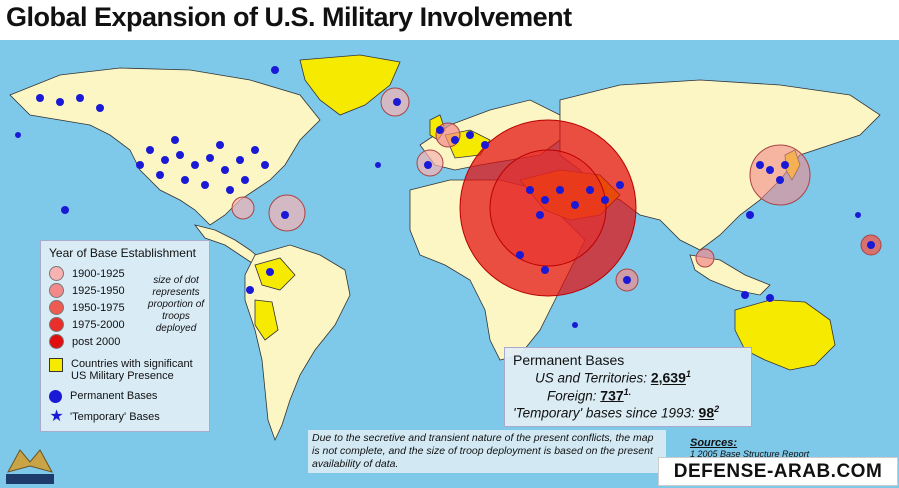  Describe the element at coordinates (266, 320) in the screenshot. I see `presence-peru` at that location.